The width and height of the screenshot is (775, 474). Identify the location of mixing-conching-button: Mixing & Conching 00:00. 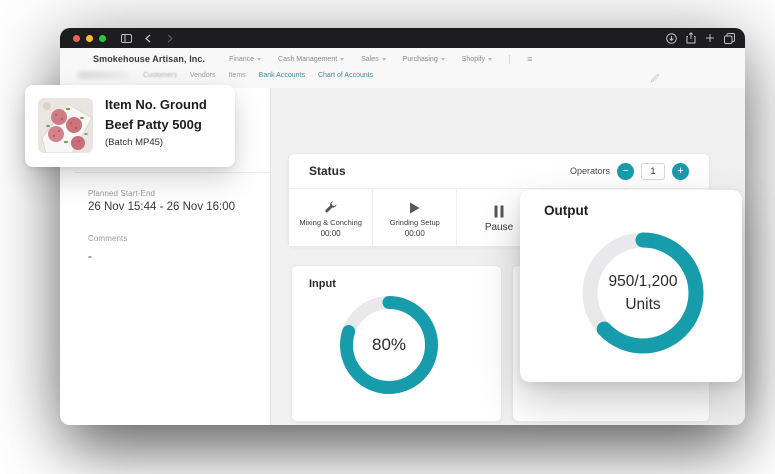
(331, 217).